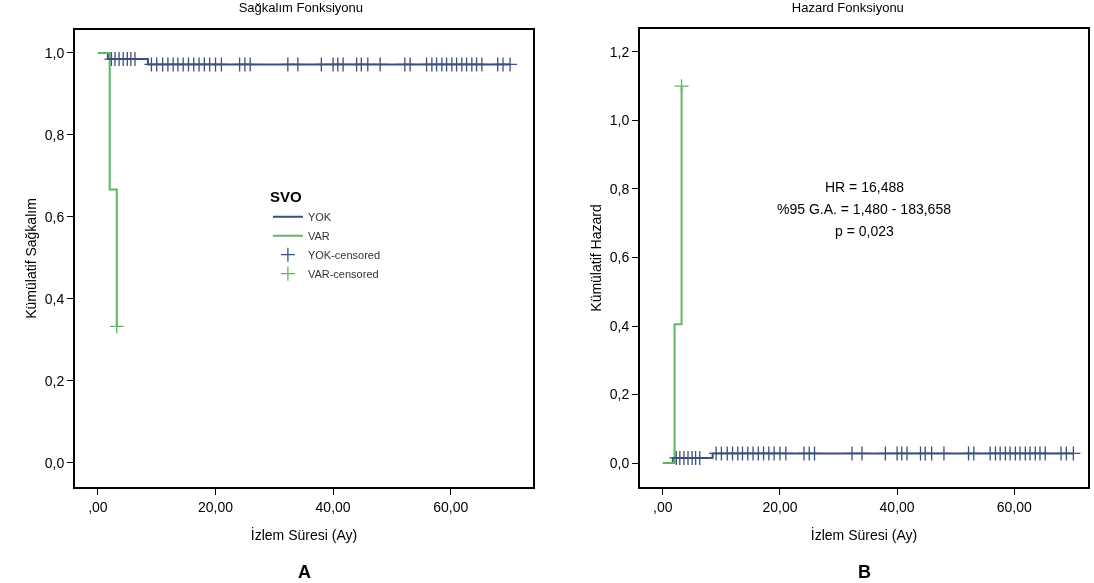 This screenshot has height=583, width=1094. I want to click on legend-label: VAR, so click(318, 235).